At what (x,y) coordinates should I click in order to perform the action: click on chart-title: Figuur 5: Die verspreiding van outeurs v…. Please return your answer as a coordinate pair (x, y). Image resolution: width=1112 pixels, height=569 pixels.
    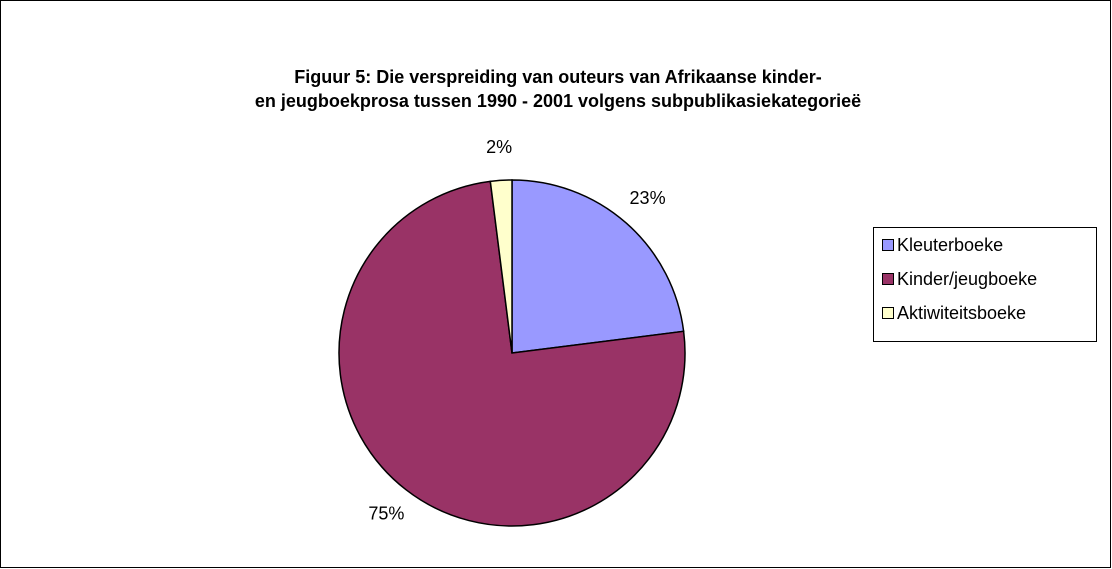
    Looking at the image, I should click on (557, 77).